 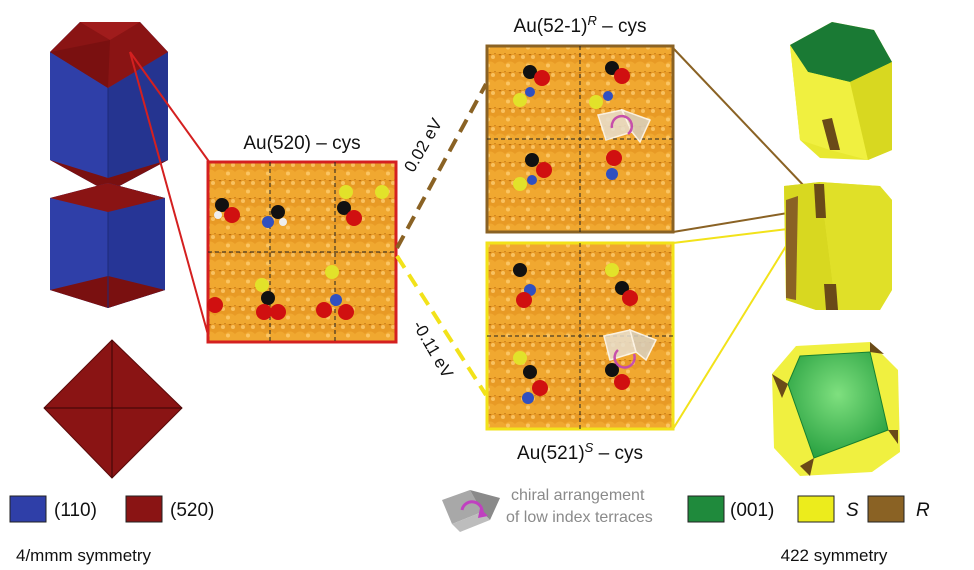 What do you see at coordinates (107, 245) in the screenshot?
I see `polyhedron-520-side` at bounding box center [107, 245].